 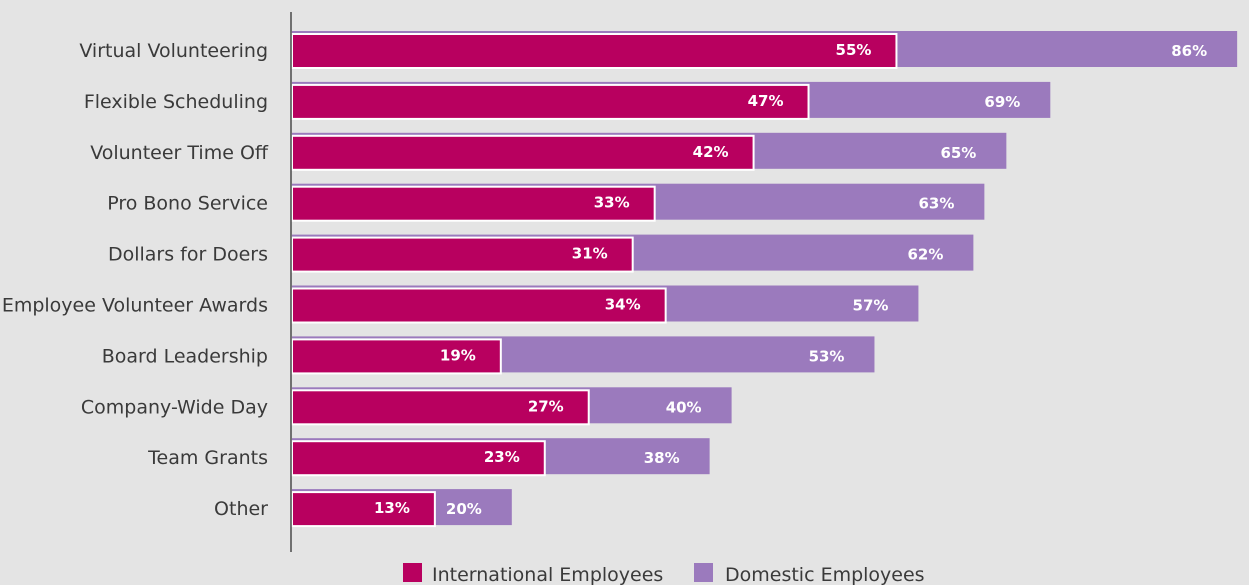 What do you see at coordinates (623, 305) in the screenshot?
I see `value-label-international-employee-volunteer-awards: 34%` at bounding box center [623, 305].